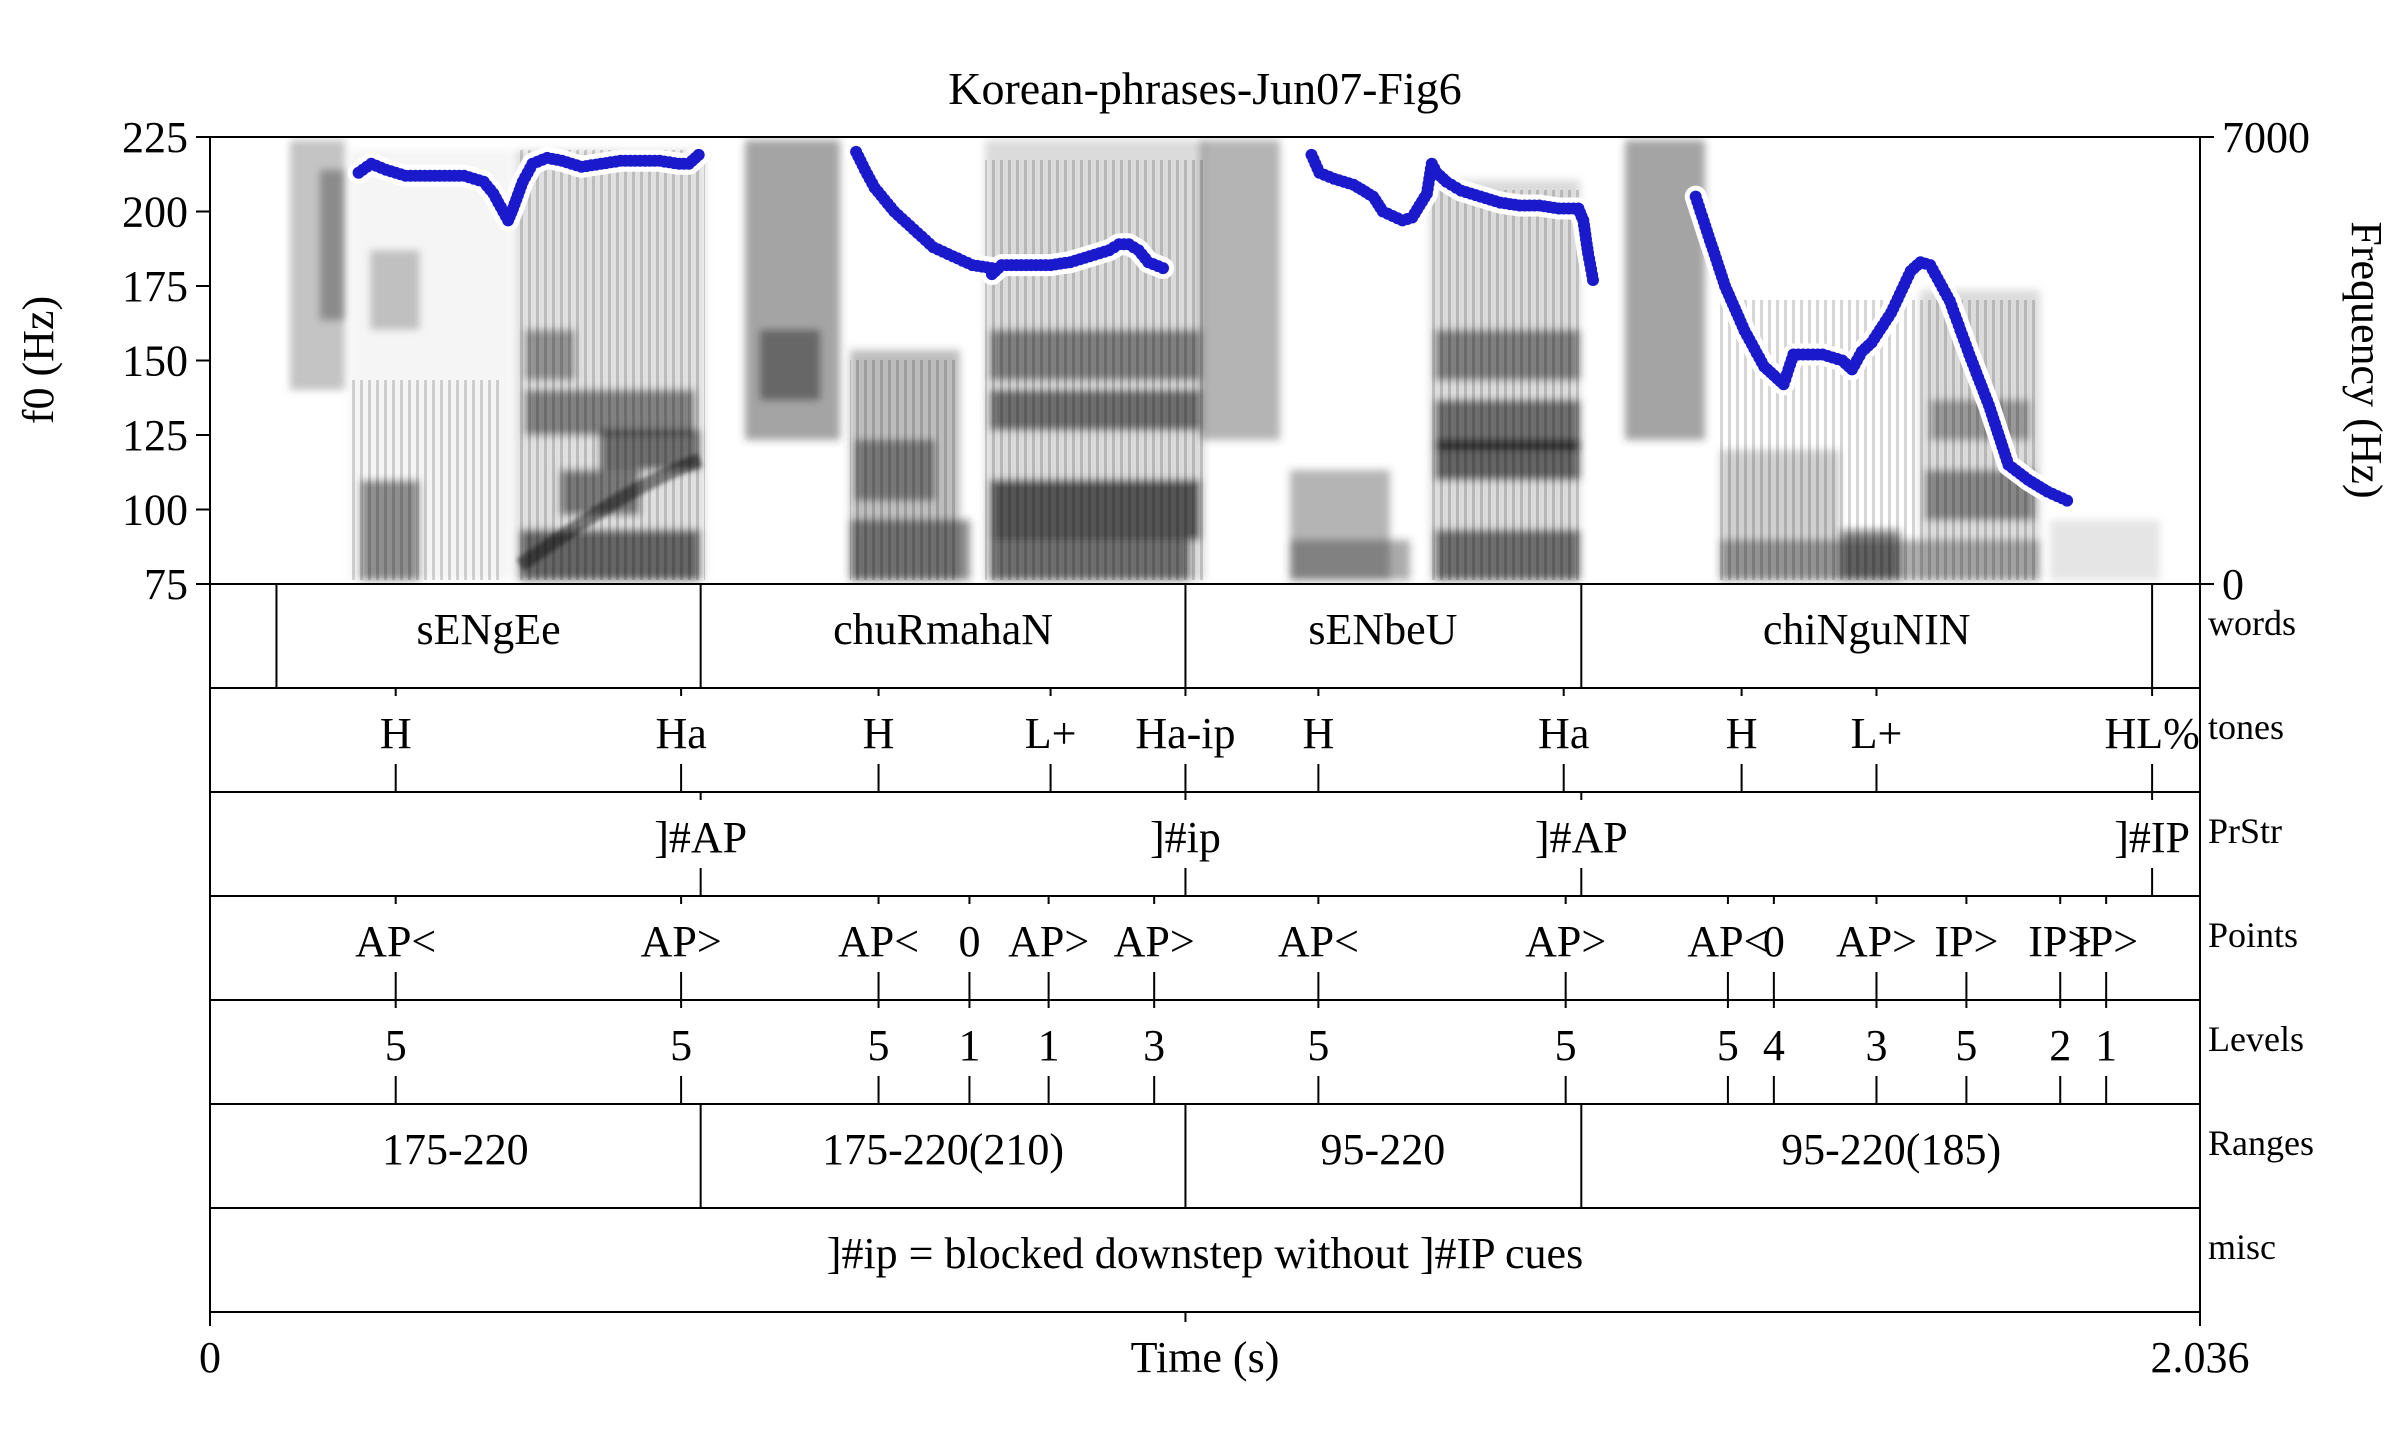  I want to click on chart-title: Korean-phrases-Jun07-Fig6, so click(1205, 88).